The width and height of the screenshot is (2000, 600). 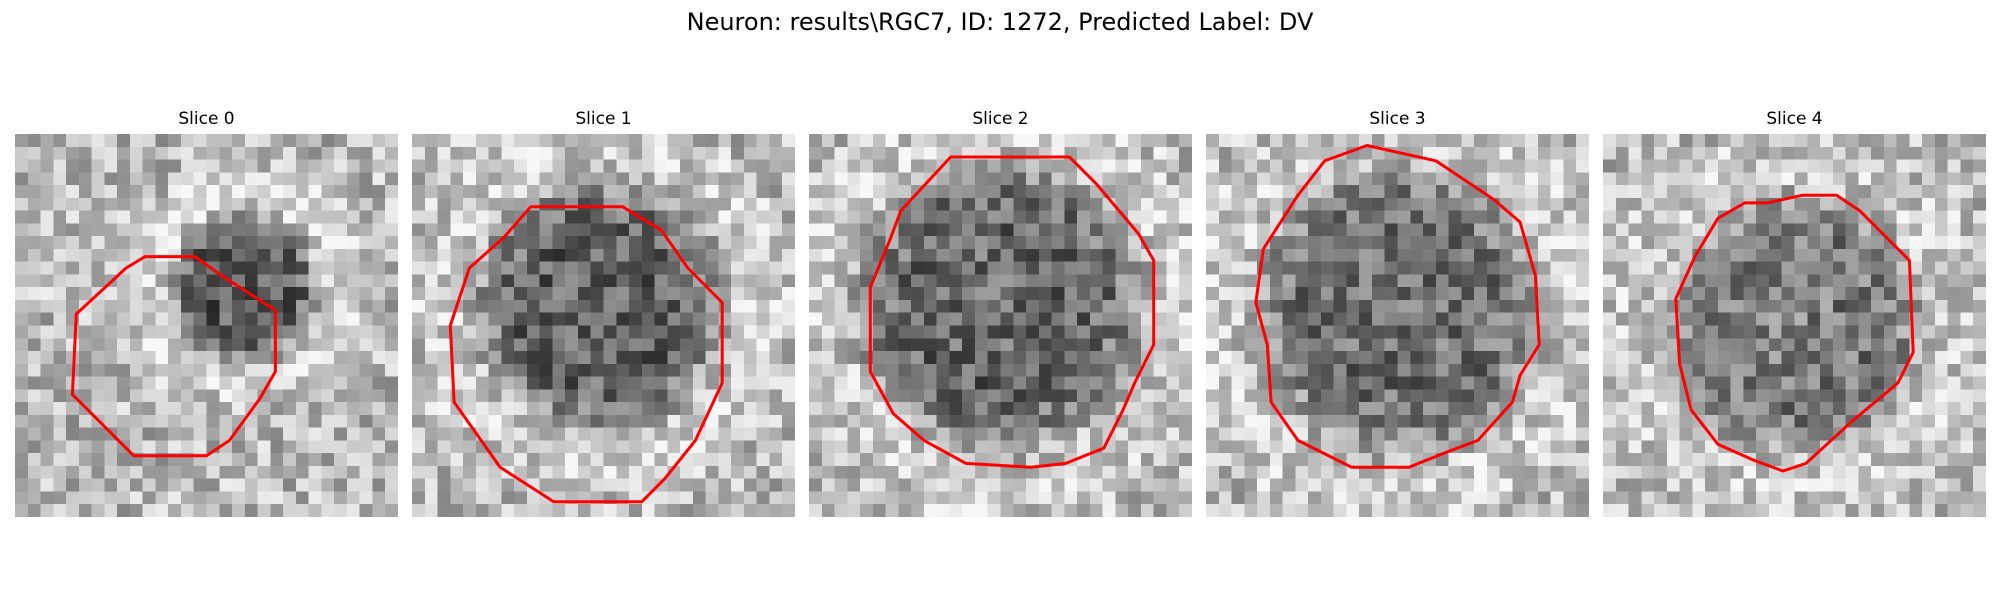 What do you see at coordinates (1397, 119) in the screenshot?
I see `slice-title-3: Slice 3` at bounding box center [1397, 119].